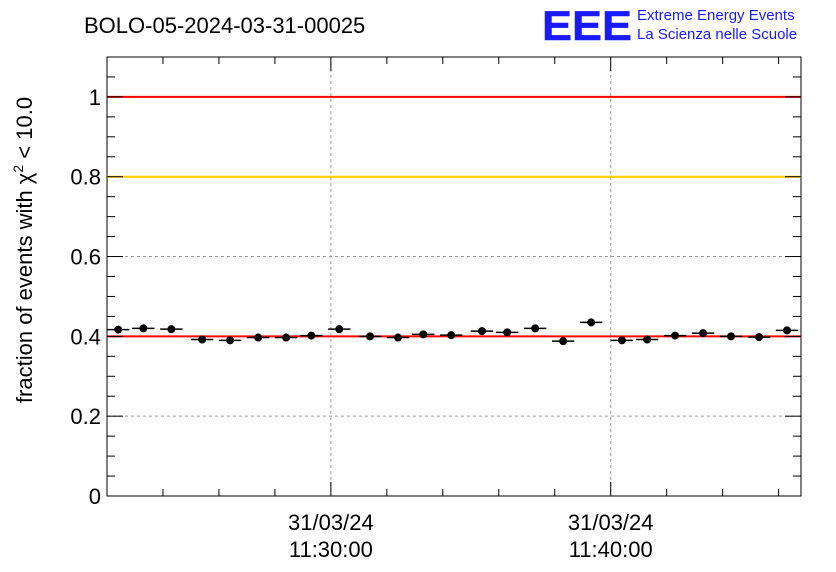  I want to click on y-axis-label: fraction of events with χ2 < 10.0, so click(23, 250).